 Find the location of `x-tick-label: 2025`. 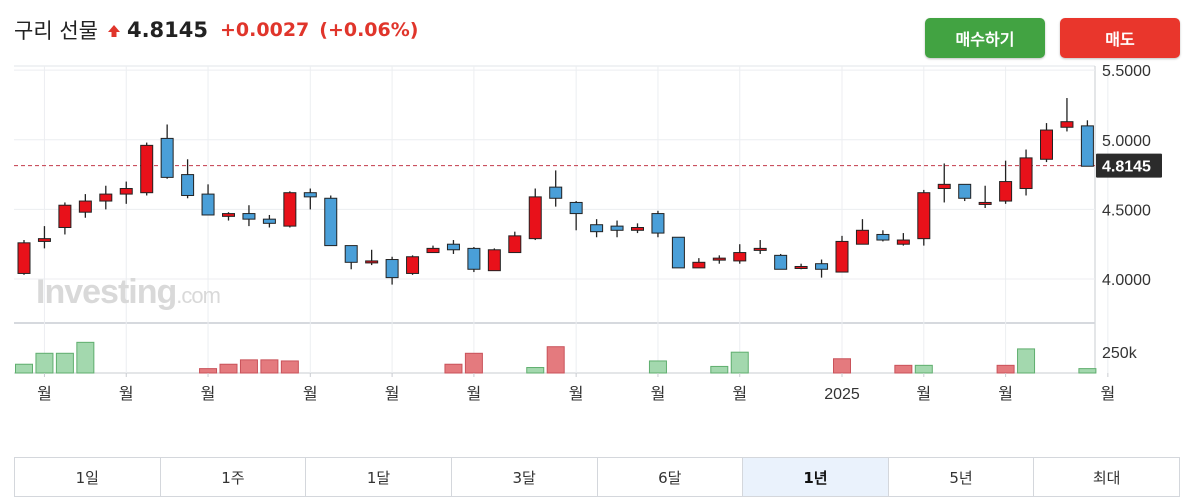

x-tick-label: 2025 is located at coordinates (842, 394).